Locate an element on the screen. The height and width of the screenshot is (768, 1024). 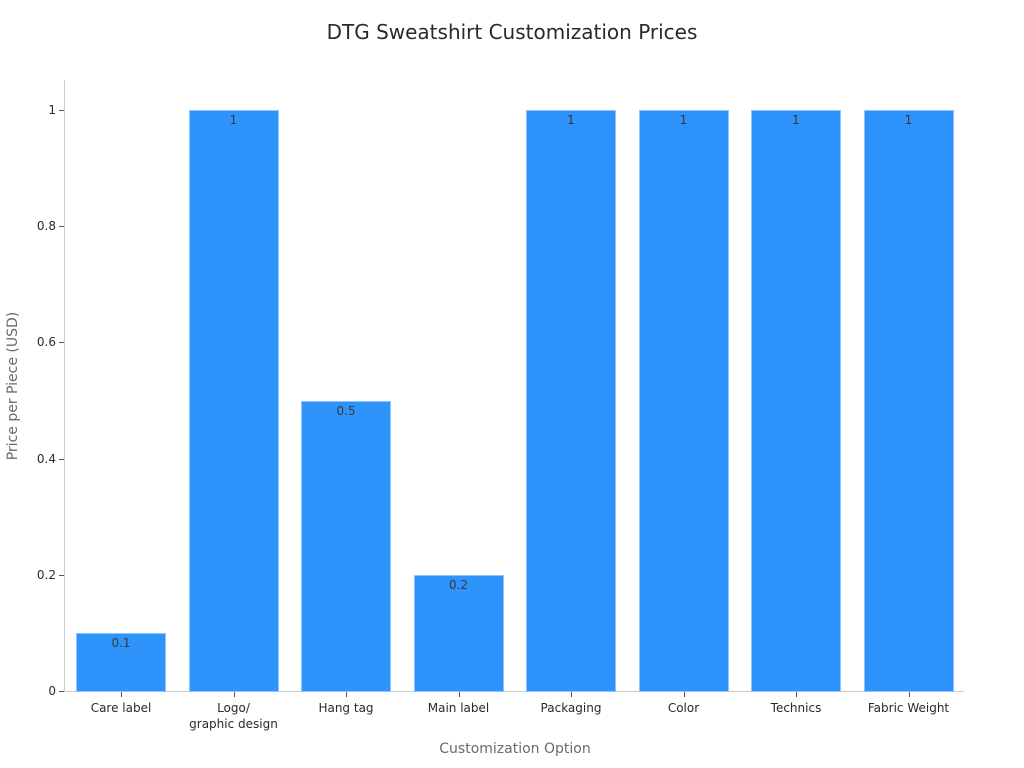
y-tick-label: 0.6 is located at coordinates (46, 342).